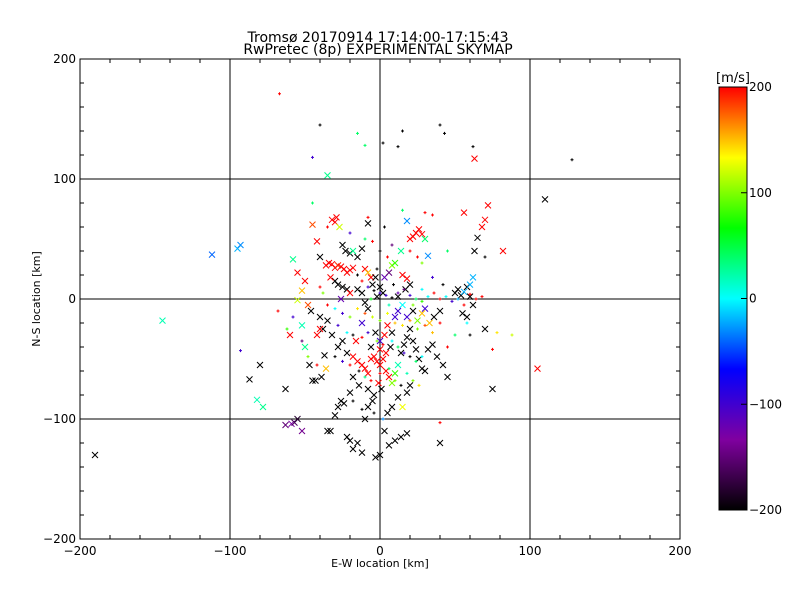 The height and width of the screenshot is (600, 800). Describe the element at coordinates (380, 551) in the screenshot. I see `x-tick-label: 0` at that location.